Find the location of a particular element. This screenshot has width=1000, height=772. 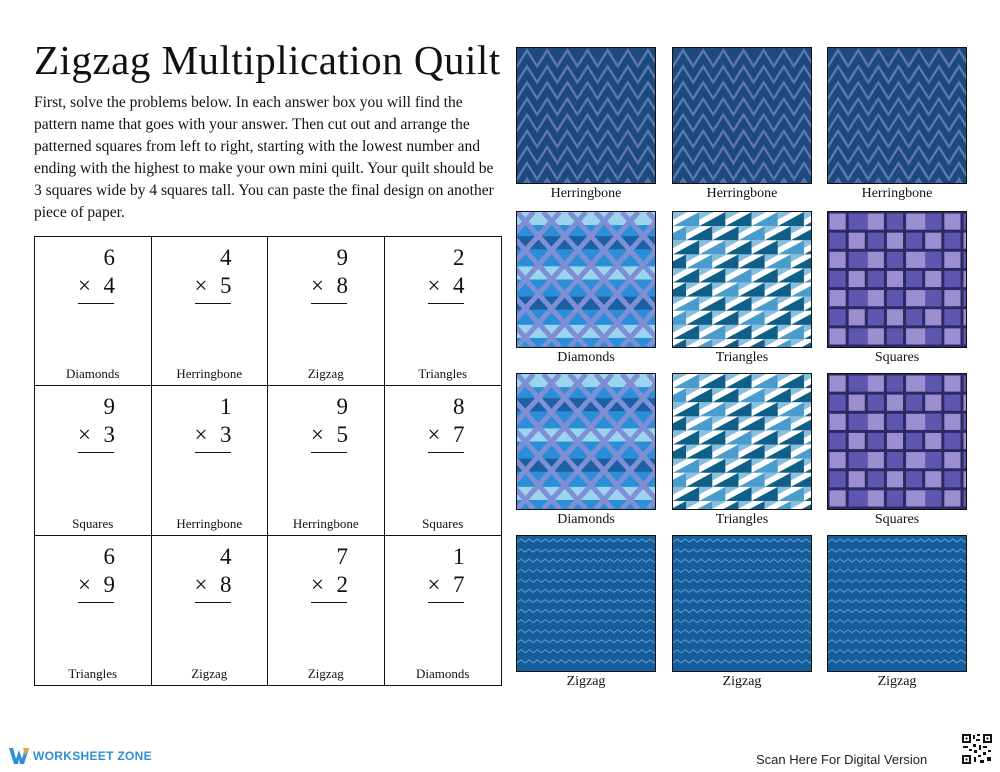

diamonds-swatch is located at coordinates (586, 279).